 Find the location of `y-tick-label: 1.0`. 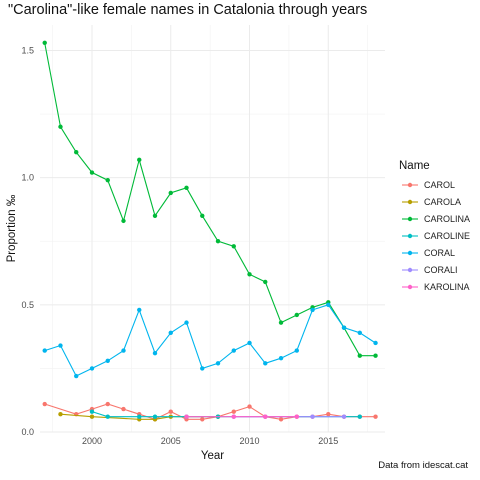

y-tick-label: 1.0 is located at coordinates (27, 178).